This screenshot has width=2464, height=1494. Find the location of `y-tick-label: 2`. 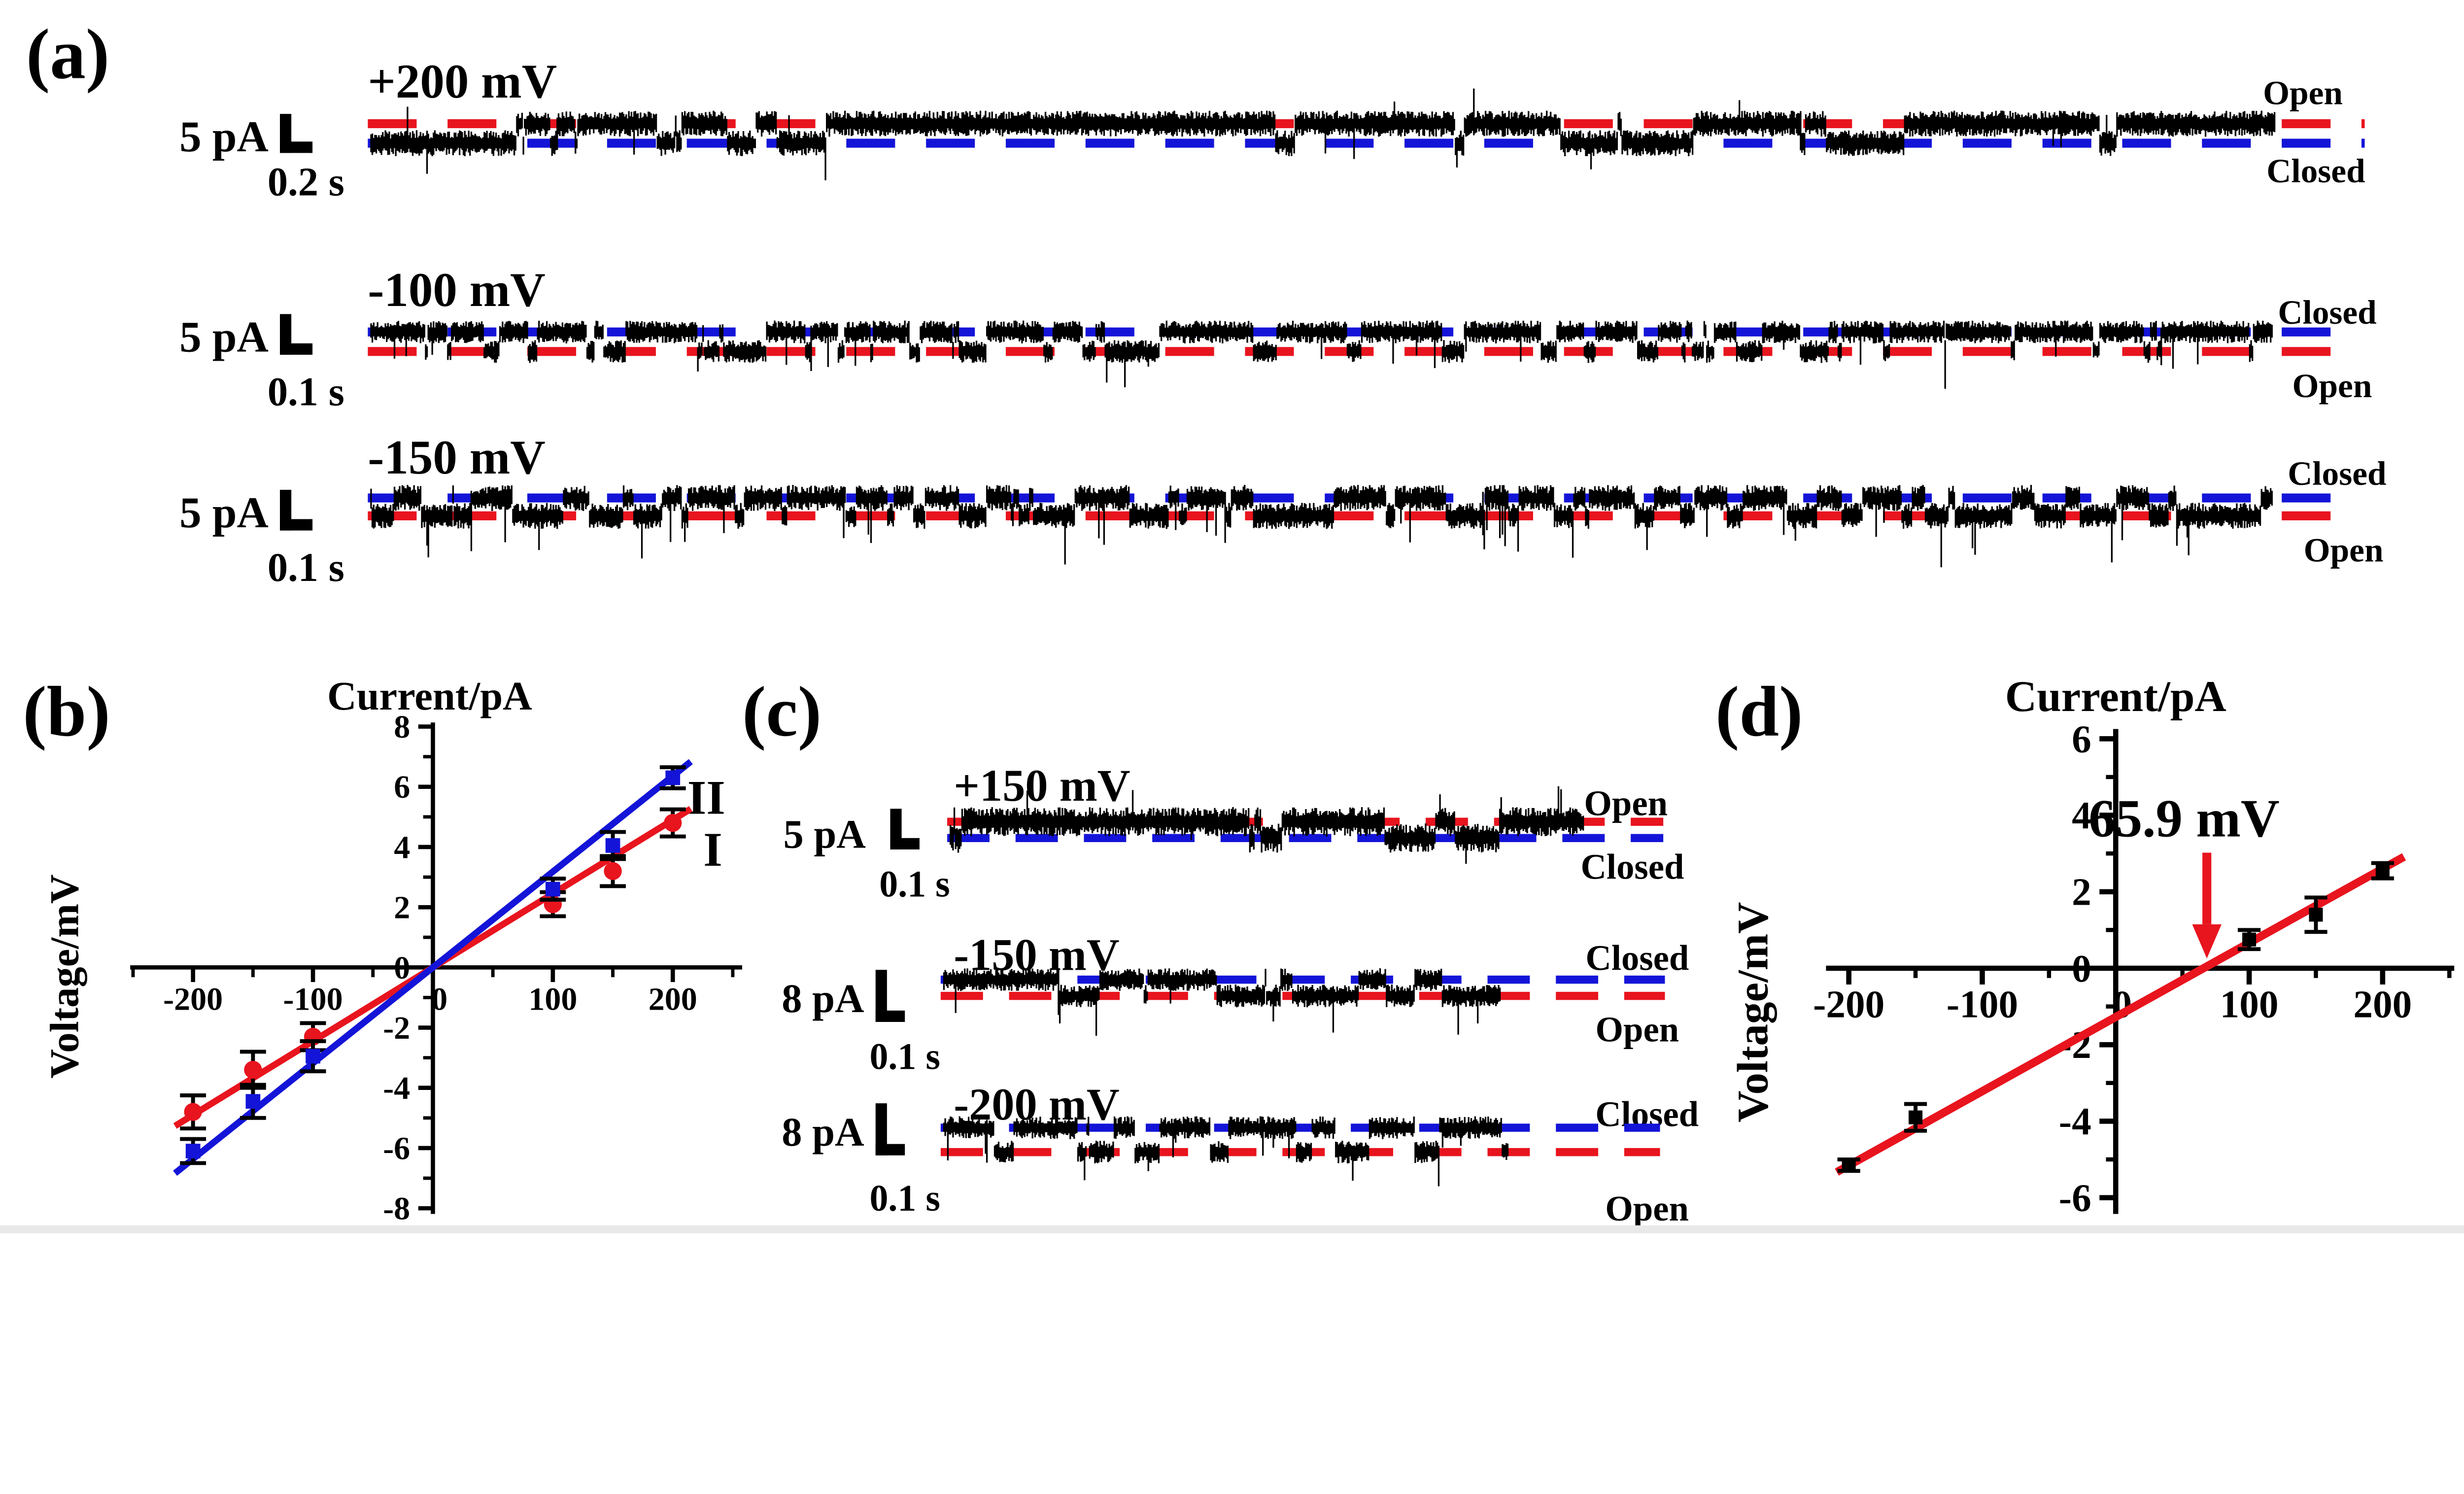

y-tick-label: 2 is located at coordinates (402, 908).